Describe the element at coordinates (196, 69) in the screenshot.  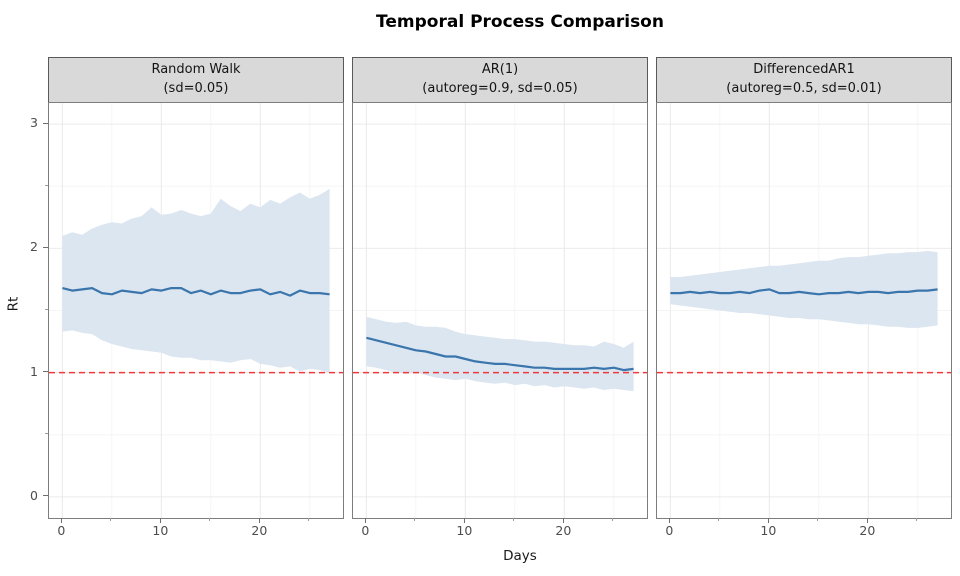
I see `facet-title: Random Walk` at that location.